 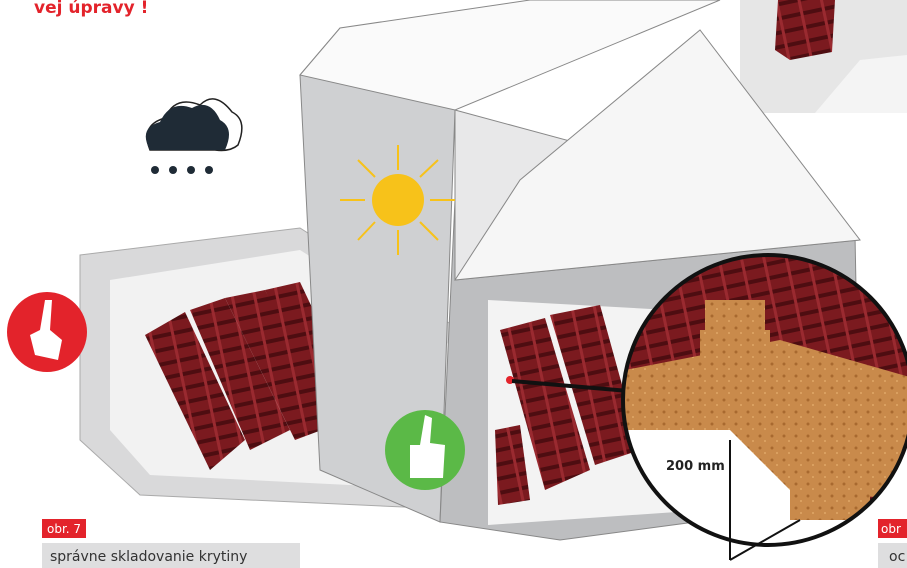 I want to click on sun-icon, so click(x=397, y=200).